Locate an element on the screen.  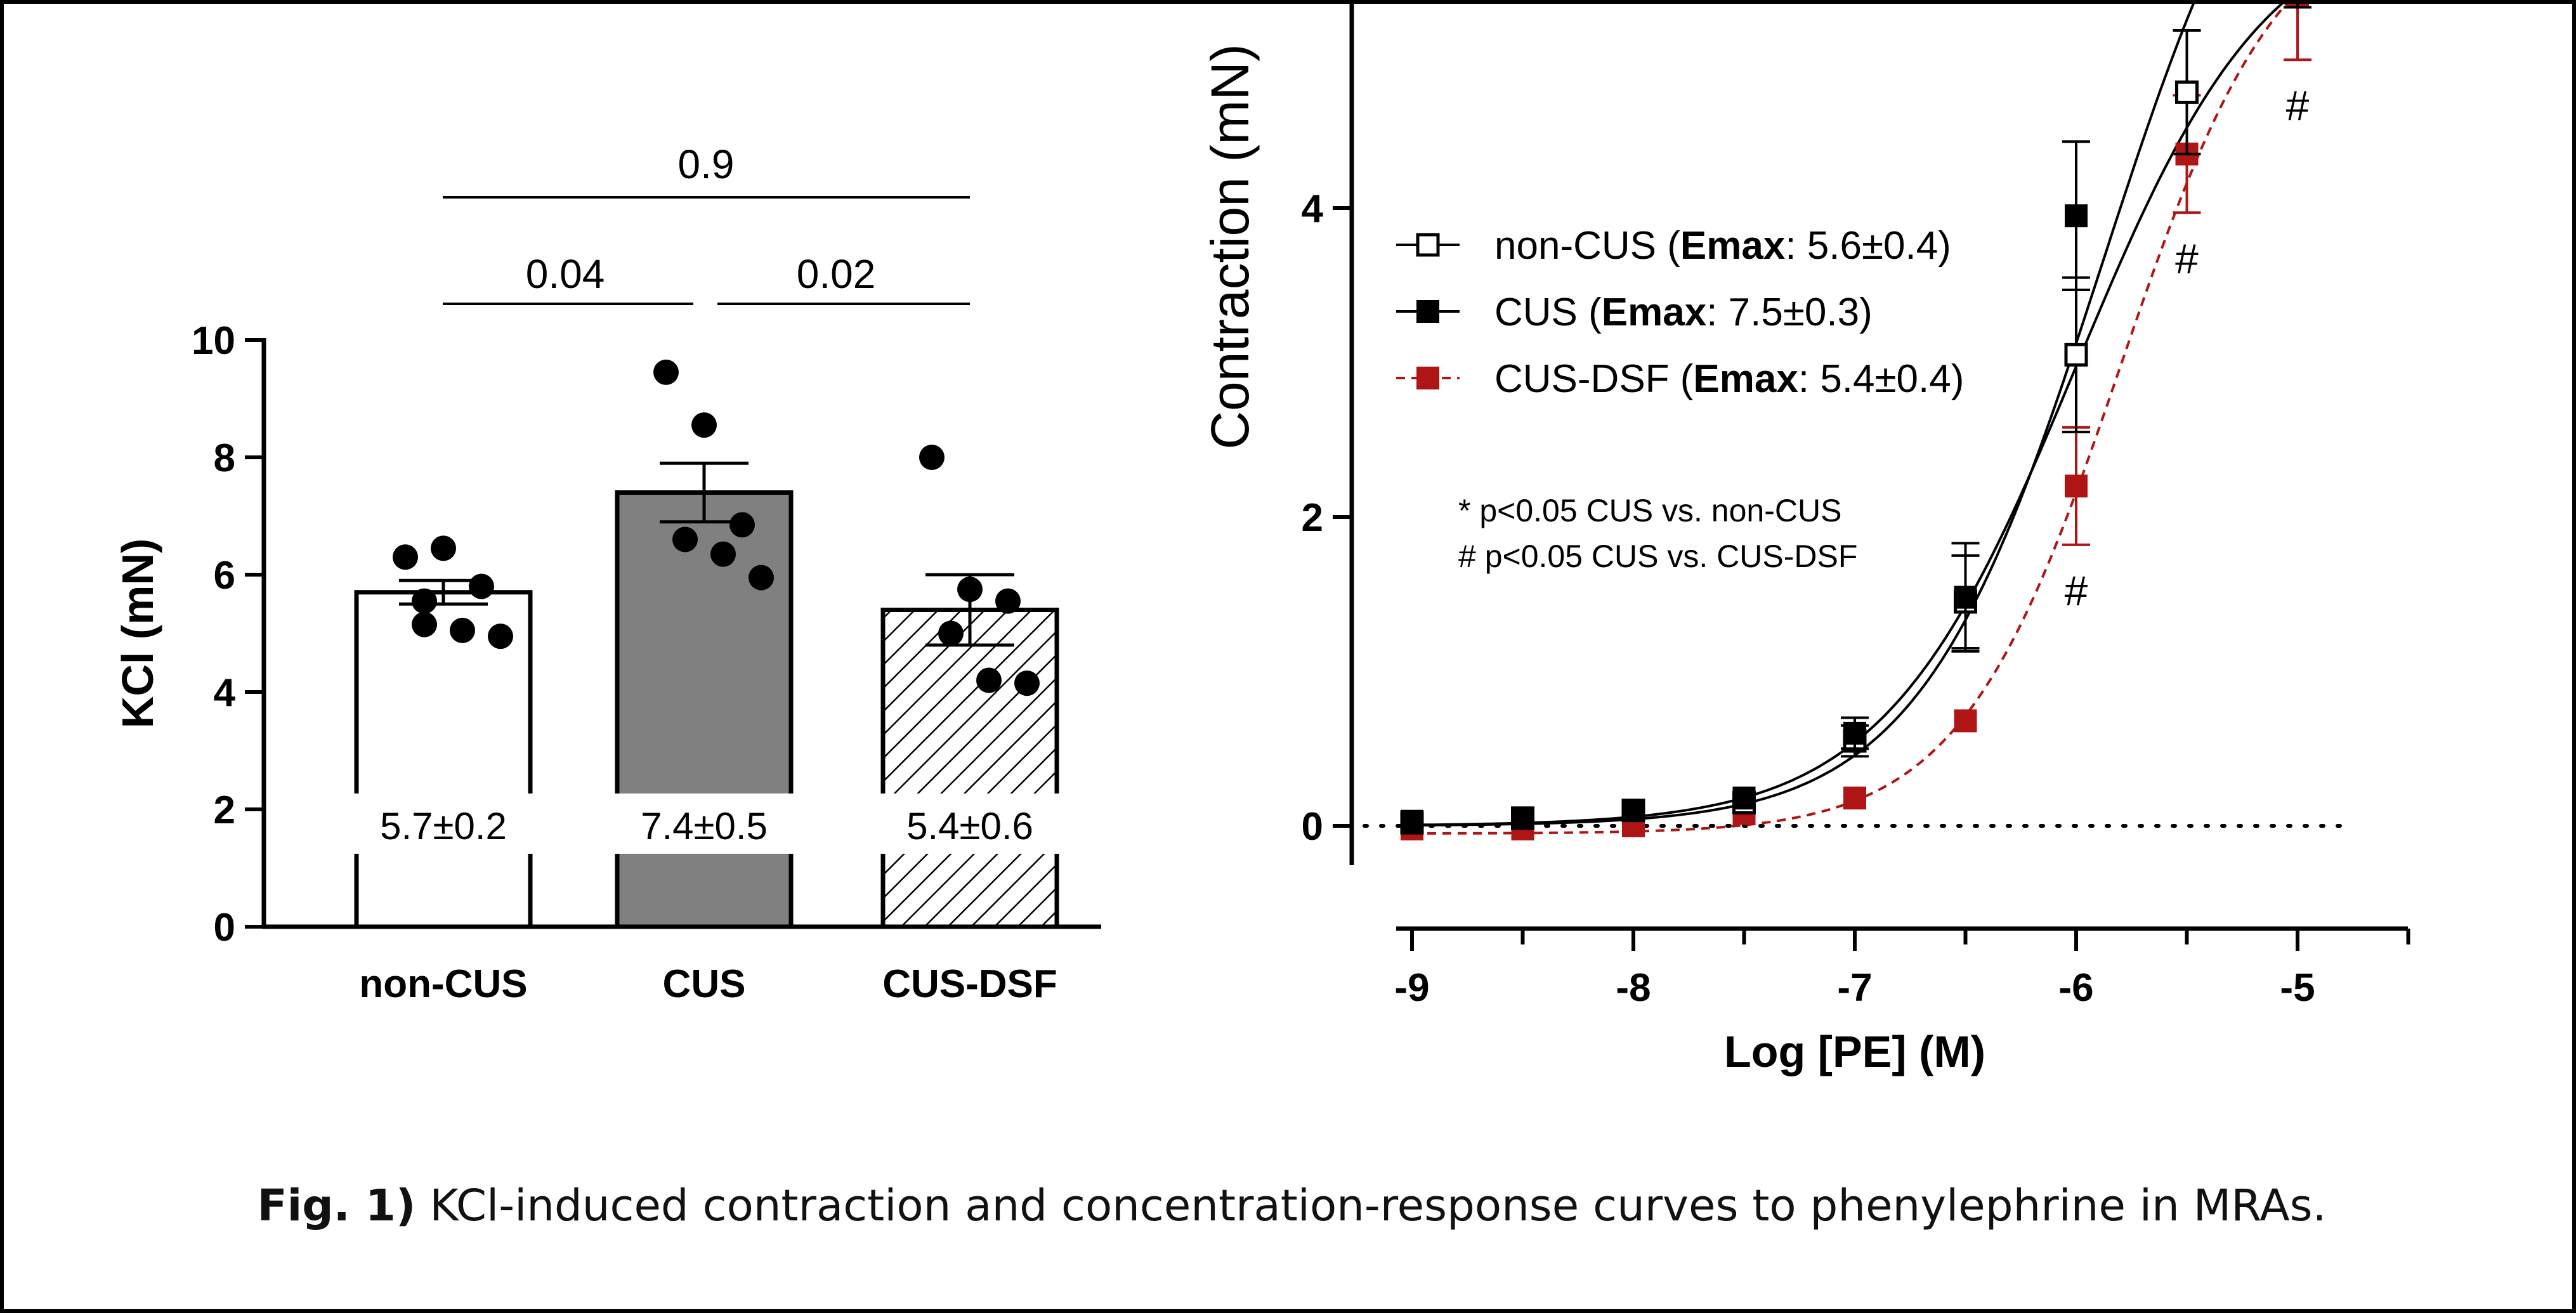
x-tick-label: -5 is located at coordinates (2298, 988).